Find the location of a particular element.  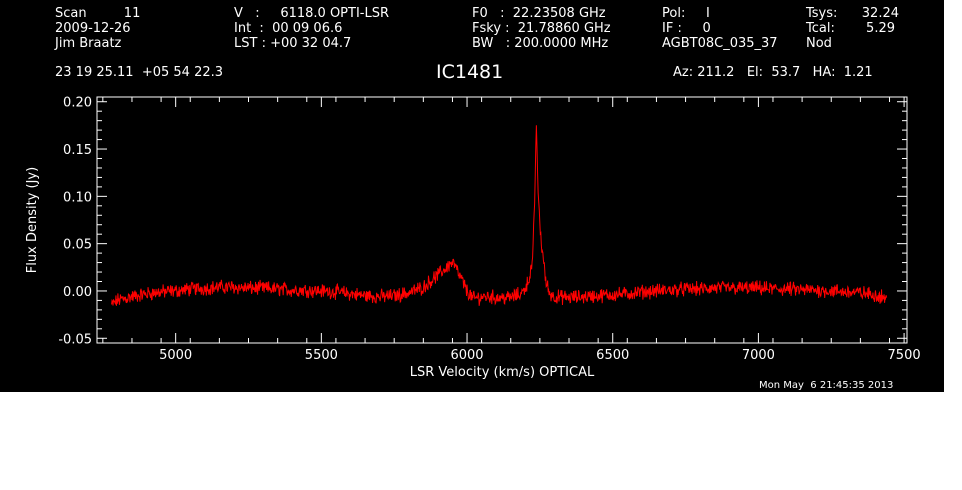

polarization-label: Pol: I is located at coordinates (686, 13).